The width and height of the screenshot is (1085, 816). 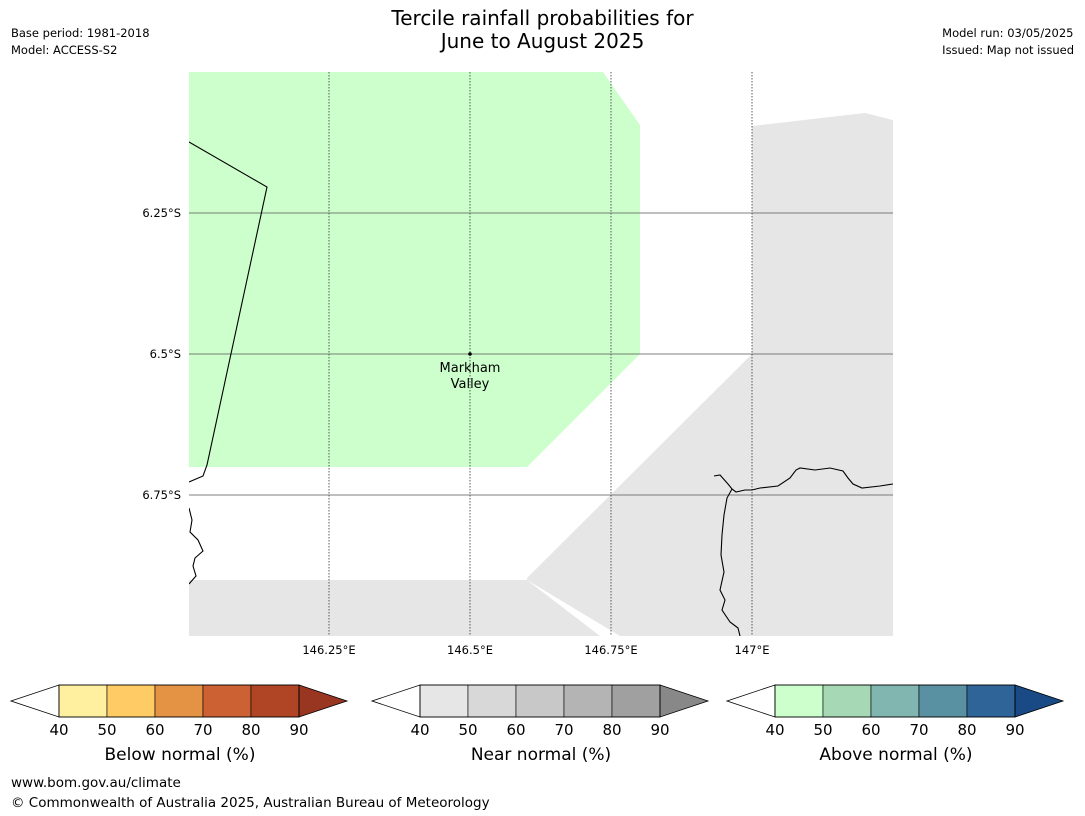 I want to click on cb-near-tick-80: 80, so click(x=612, y=730).